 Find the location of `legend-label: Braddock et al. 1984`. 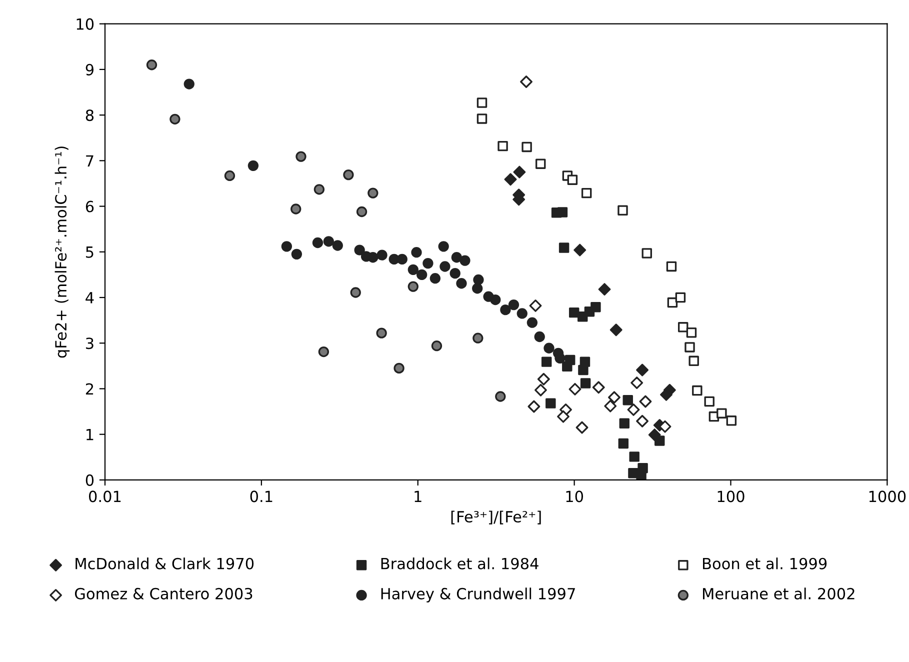

legend-label: Braddock et al. 1984 is located at coordinates (459, 564).